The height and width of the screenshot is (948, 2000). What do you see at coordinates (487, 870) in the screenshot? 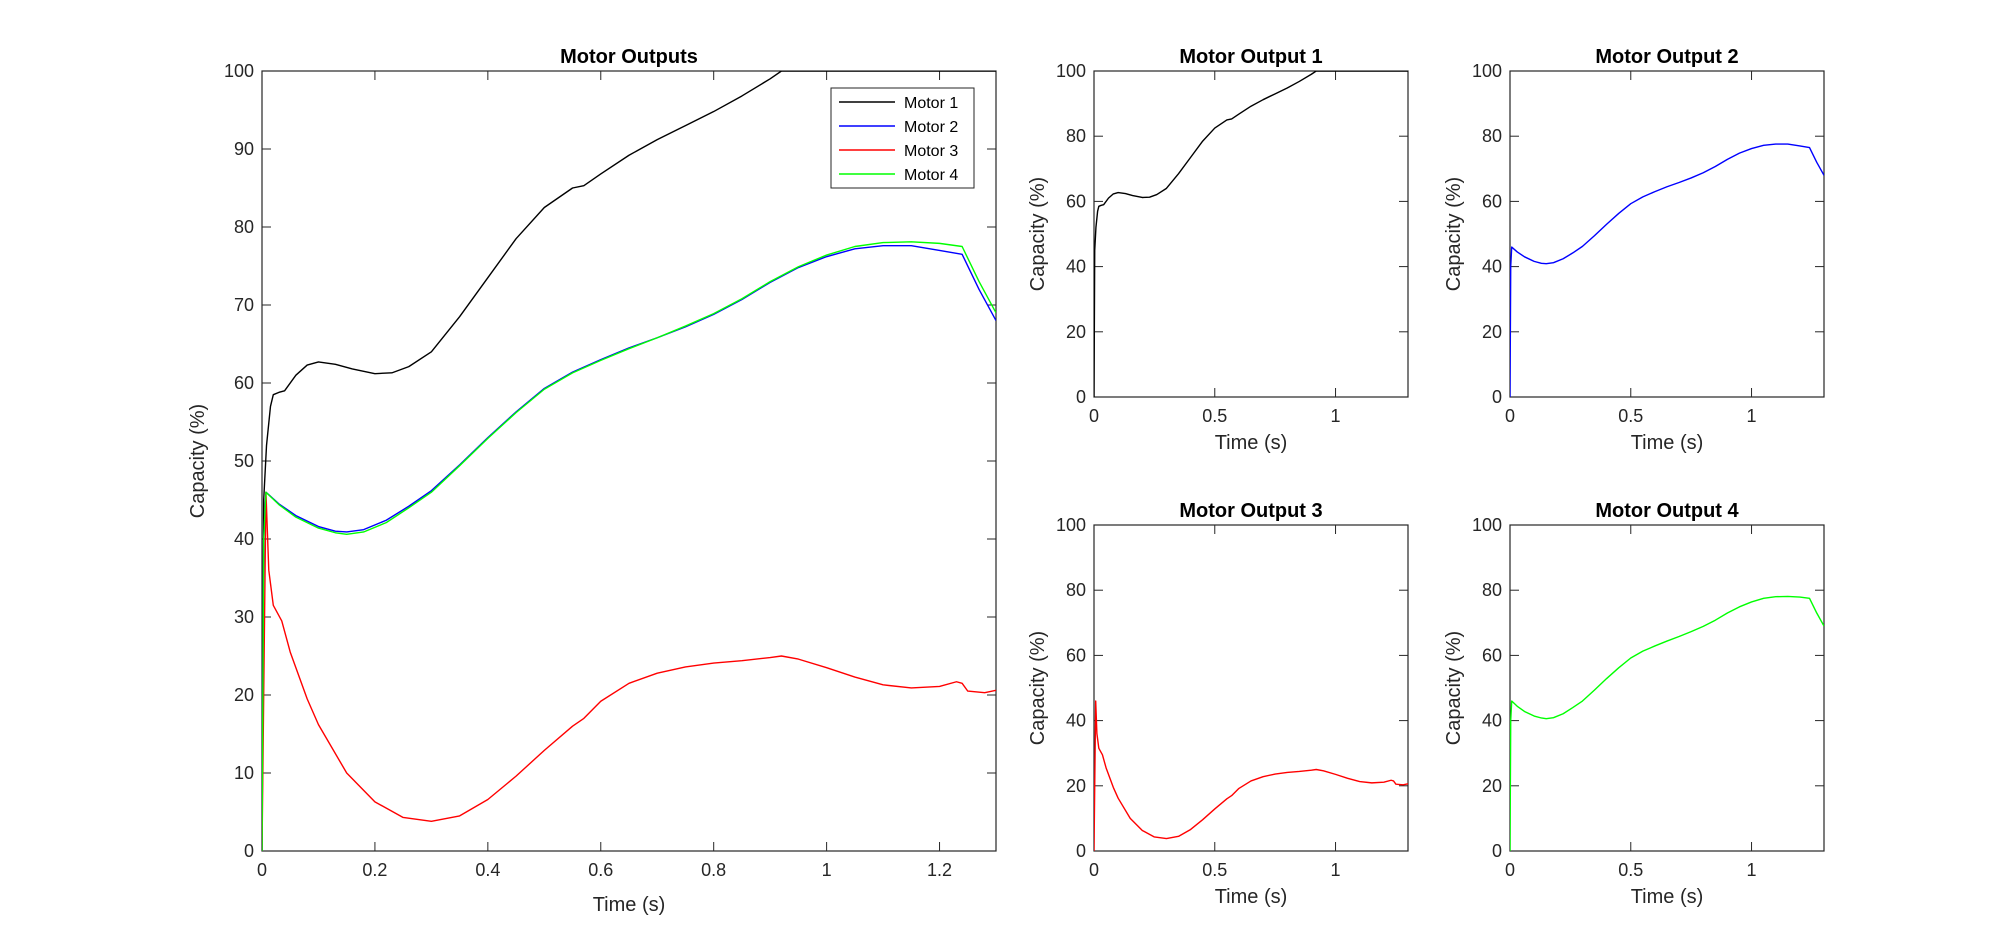
I see `x-tick-label: 0.4` at bounding box center [487, 870].